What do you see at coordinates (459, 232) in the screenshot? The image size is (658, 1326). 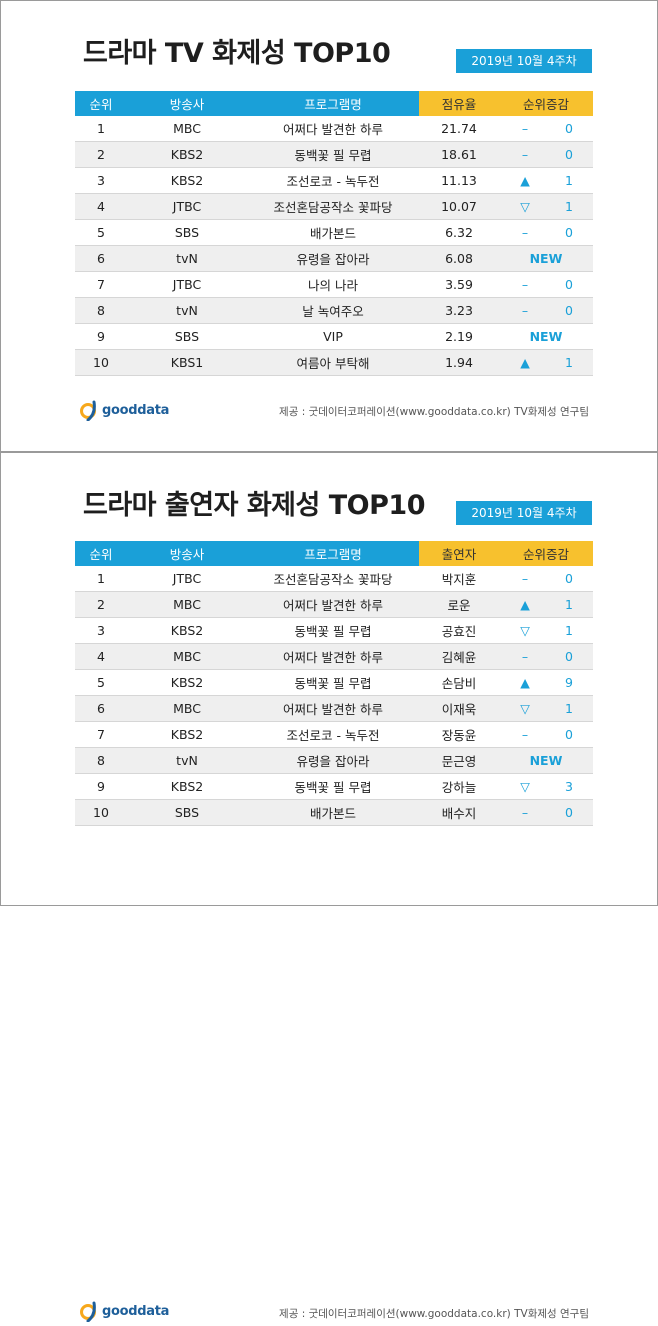 I see `share-cell: 6.32` at bounding box center [459, 232].